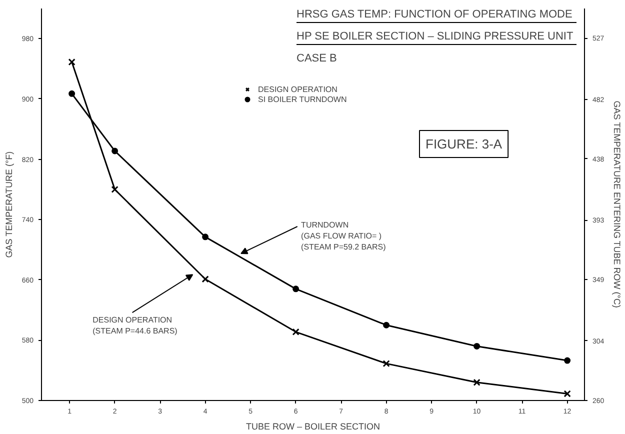 Image resolution: width=625 pixels, height=434 pixels. What do you see at coordinates (135, 326) in the screenshot?
I see `annotation: DESIGN OPERATION (STEAM P=44.6 BARS)` at bounding box center [135, 326].